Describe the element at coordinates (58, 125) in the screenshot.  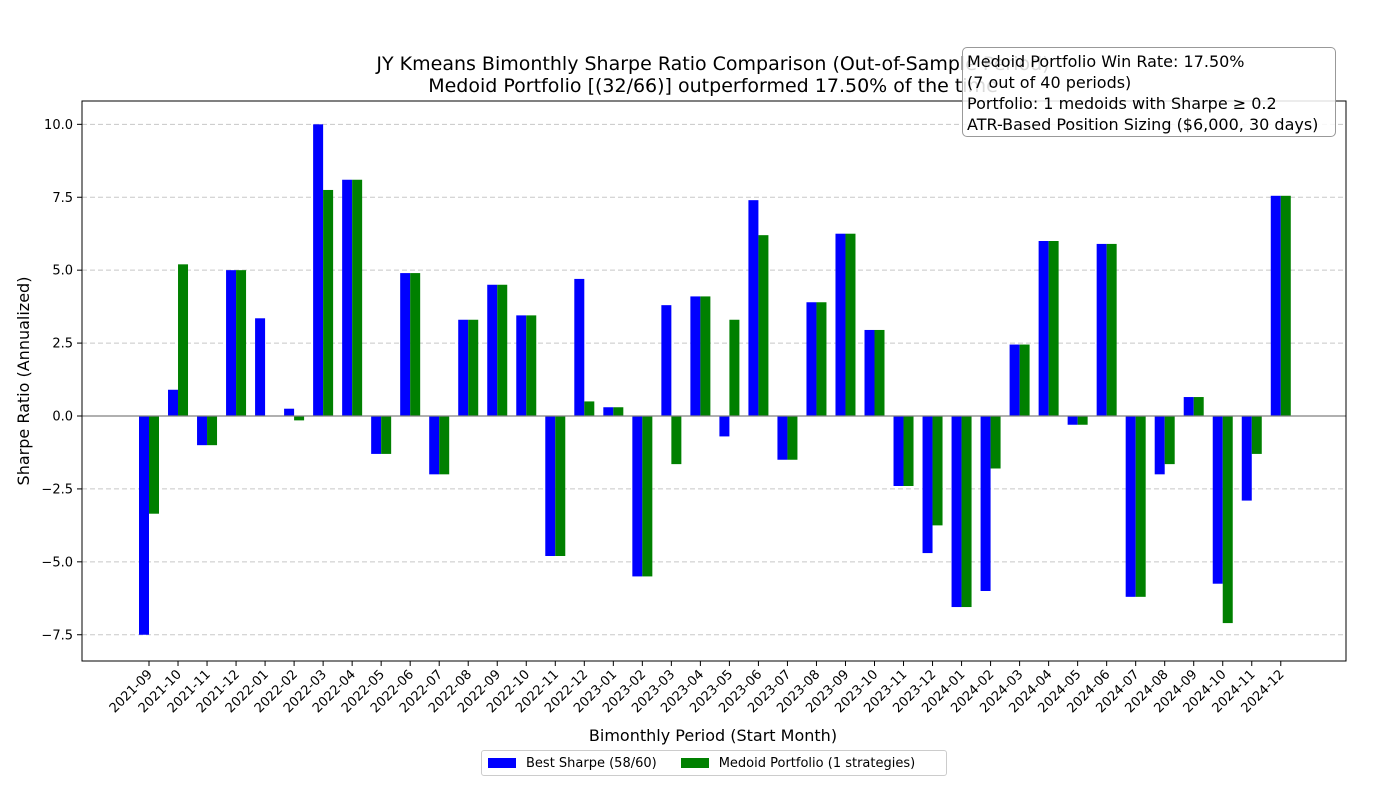
I see `y-tick-label: 10.0` at that location.